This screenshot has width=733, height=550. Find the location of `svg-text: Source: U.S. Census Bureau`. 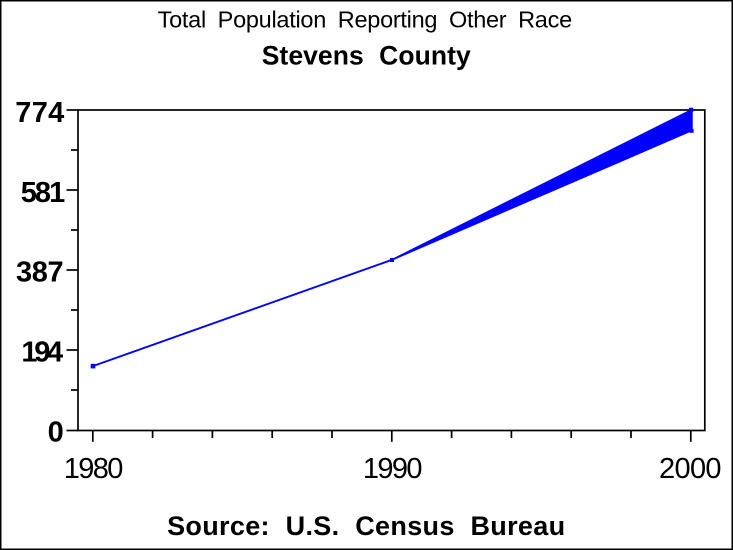

svg-text: Source: U.S. Census Bureau is located at coordinates (366, 526).